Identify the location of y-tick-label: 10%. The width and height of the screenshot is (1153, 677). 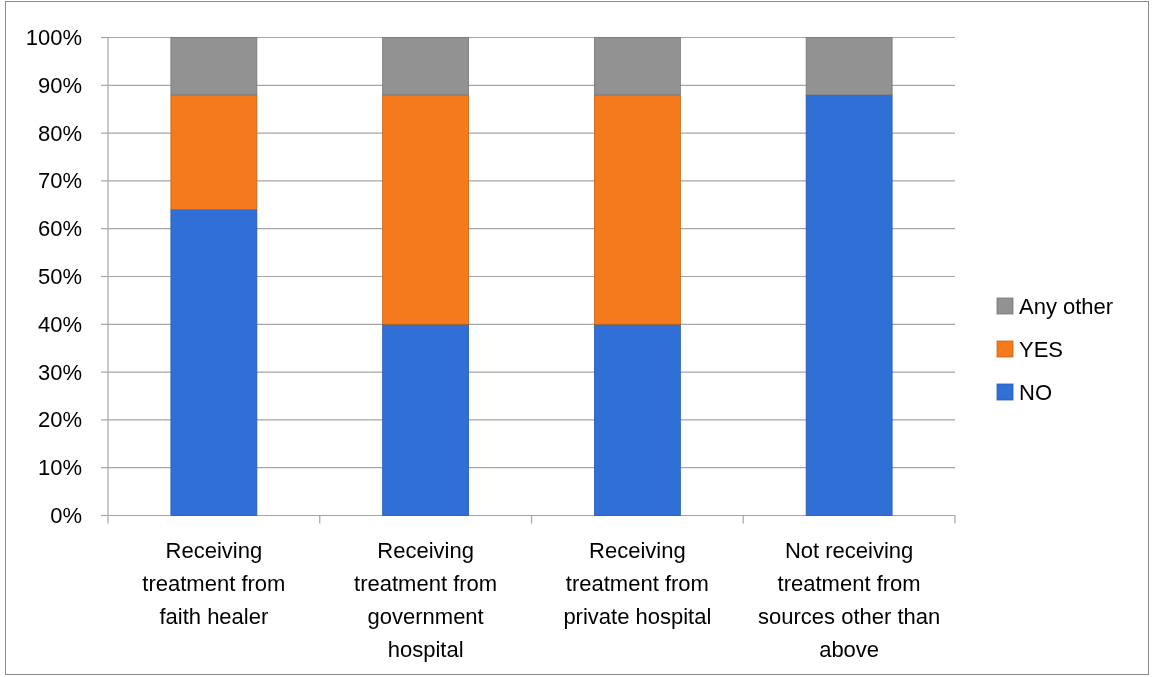
(59, 468).